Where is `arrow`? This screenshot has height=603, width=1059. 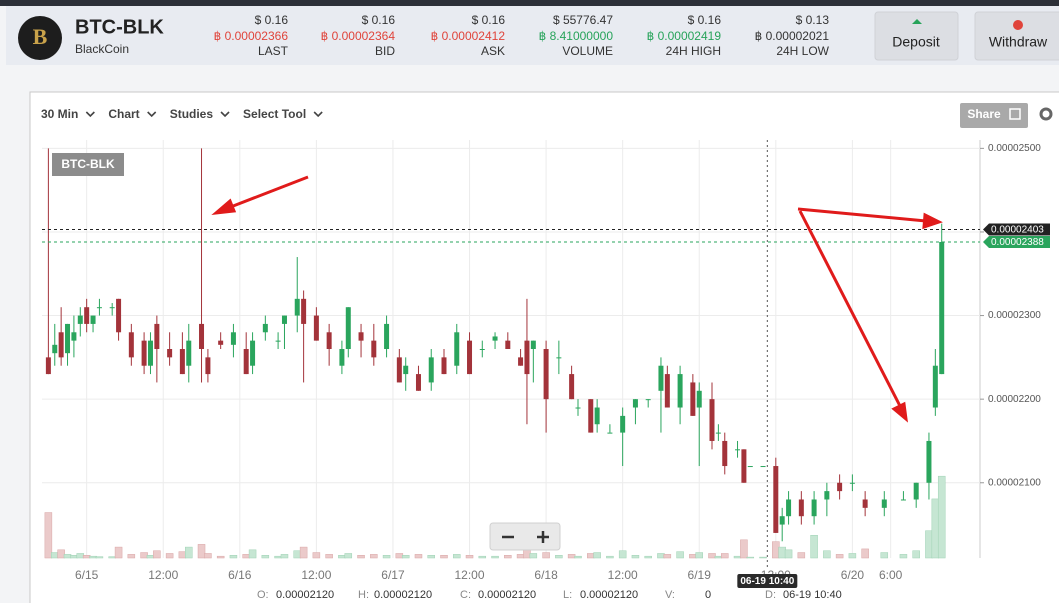
arrow is located at coordinates (862, 215).